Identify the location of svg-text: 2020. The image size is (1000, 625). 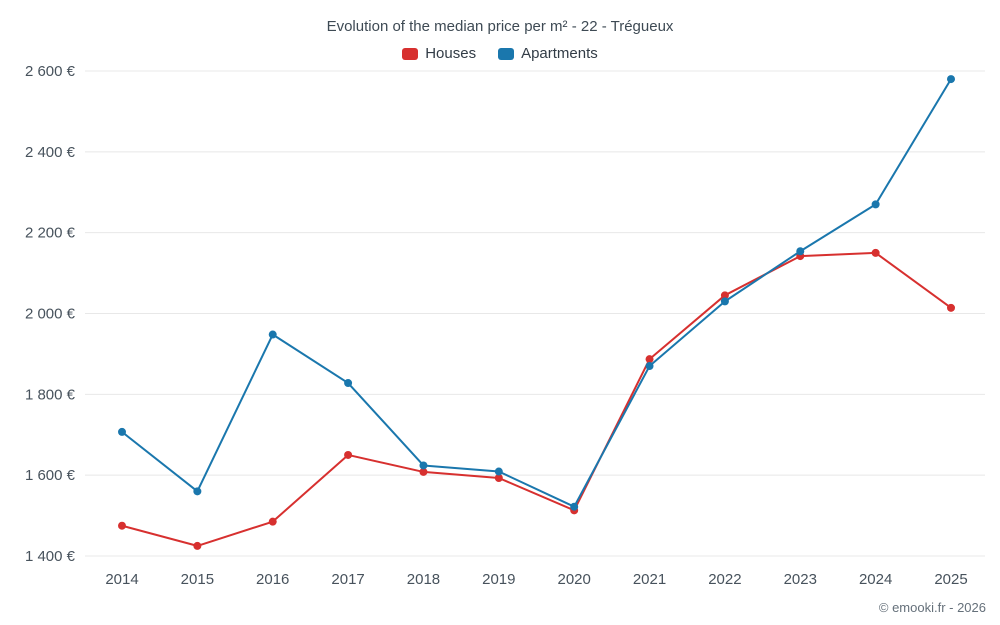
(573, 579).